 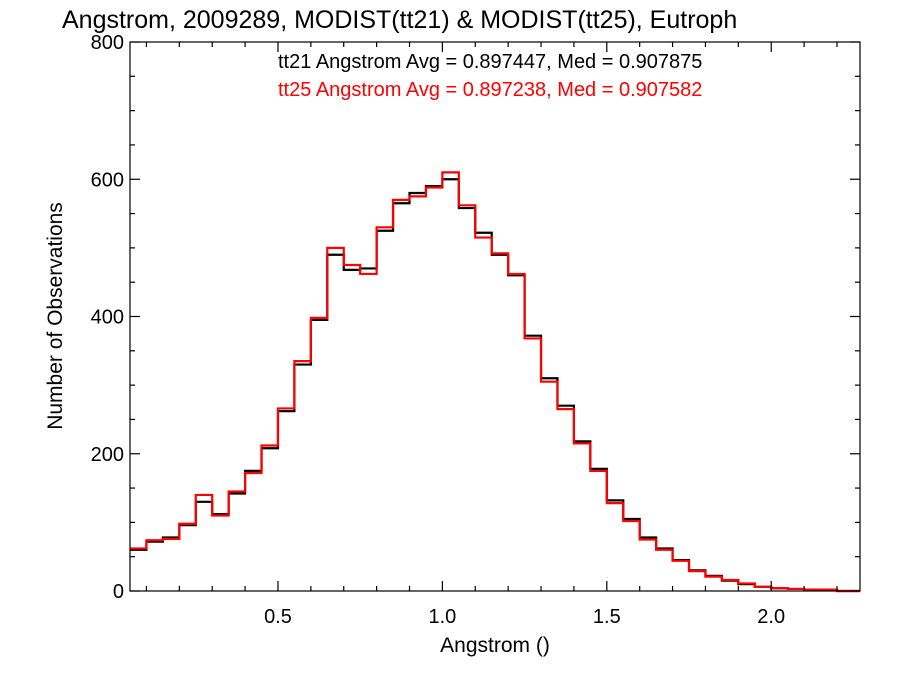 What do you see at coordinates (55, 316) in the screenshot?
I see `y-axis-label: Number of Observations` at bounding box center [55, 316].